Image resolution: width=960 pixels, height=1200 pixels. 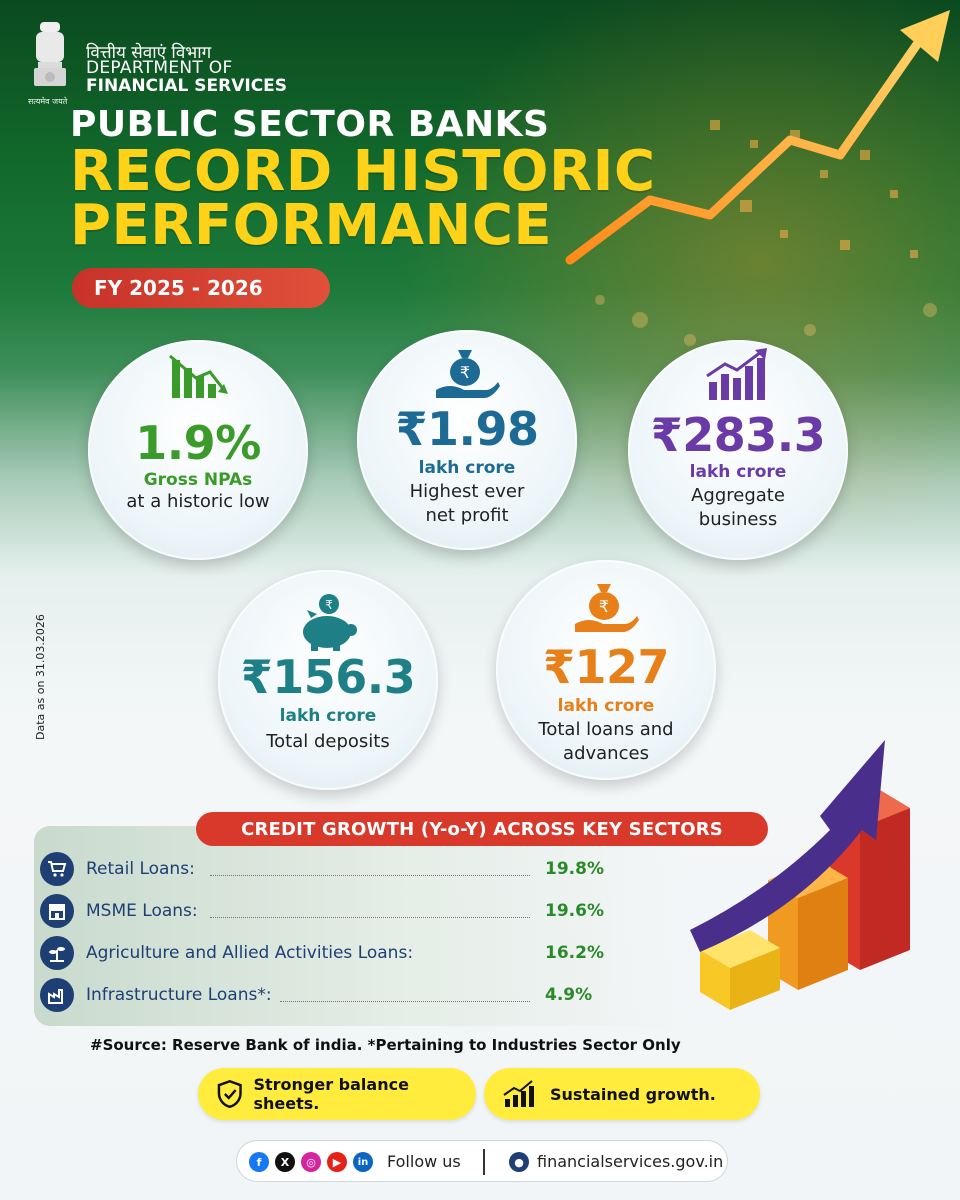 I want to click on credit-growth-title: CREDIT GROWTH (Y-o-Y) ACROSS KEY SECTORS, so click(x=482, y=829).